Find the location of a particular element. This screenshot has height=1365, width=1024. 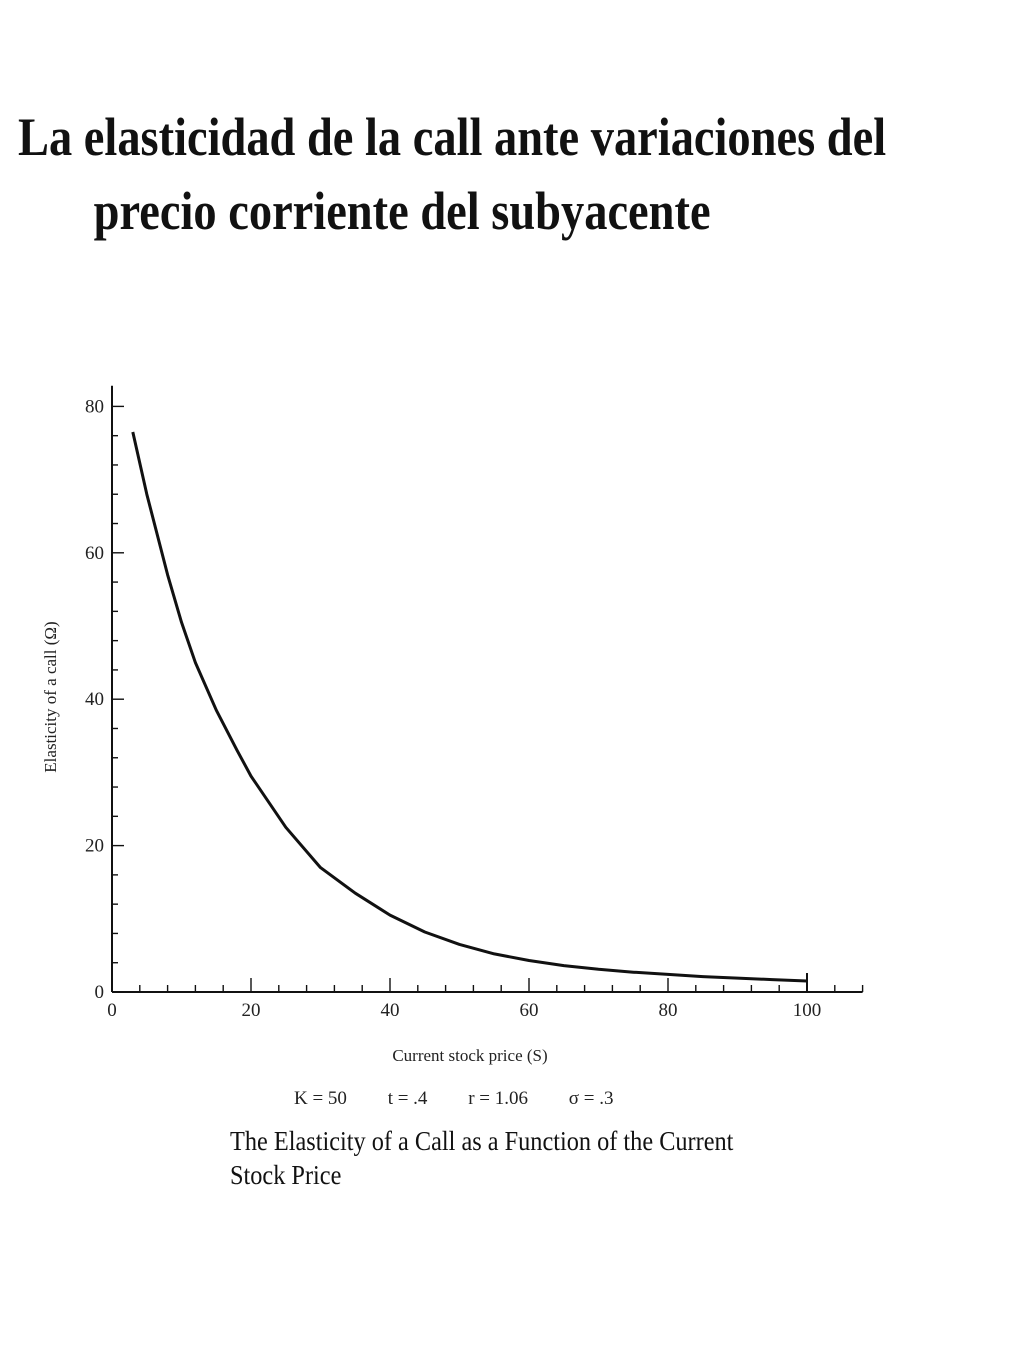

x-tick-label: 100 is located at coordinates (807, 1010).